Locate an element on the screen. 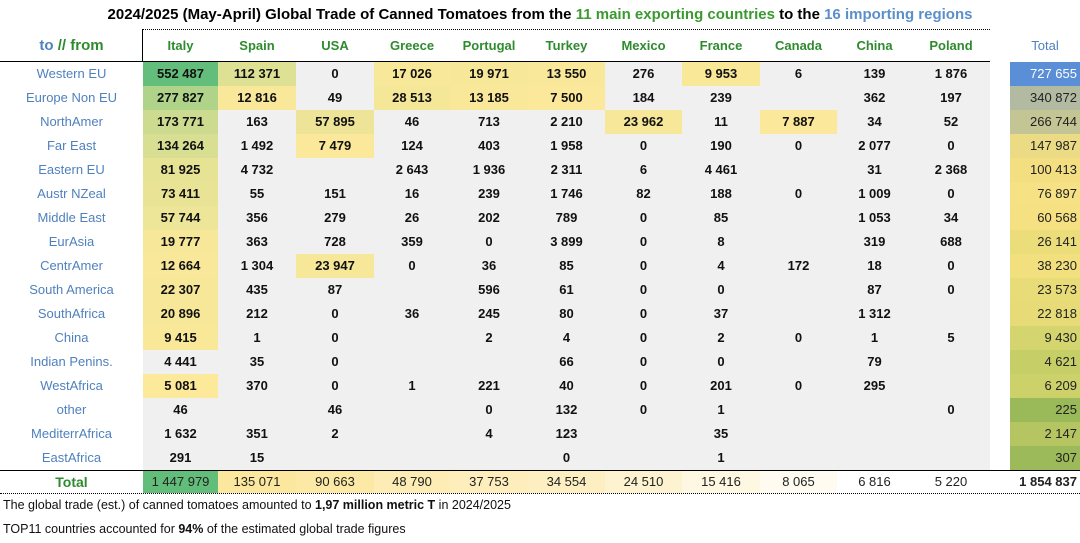 This screenshot has height=543, width=1080. table-cell: 1 492 is located at coordinates (257, 145).